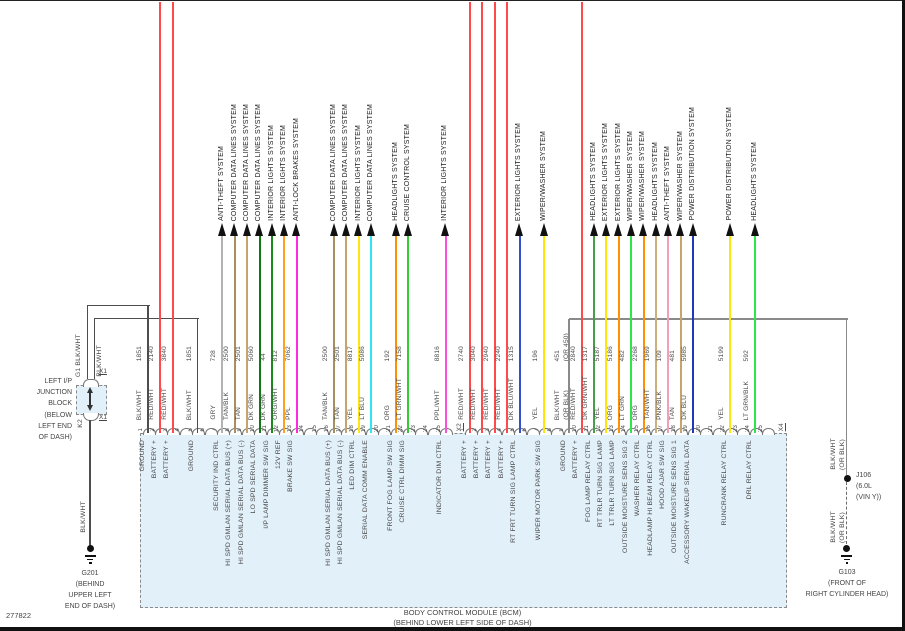 This screenshot has width=905, height=631. Describe the element at coordinates (216, 475) in the screenshot. I see `pin-function-label: SECURITY IND CTRL` at that location.